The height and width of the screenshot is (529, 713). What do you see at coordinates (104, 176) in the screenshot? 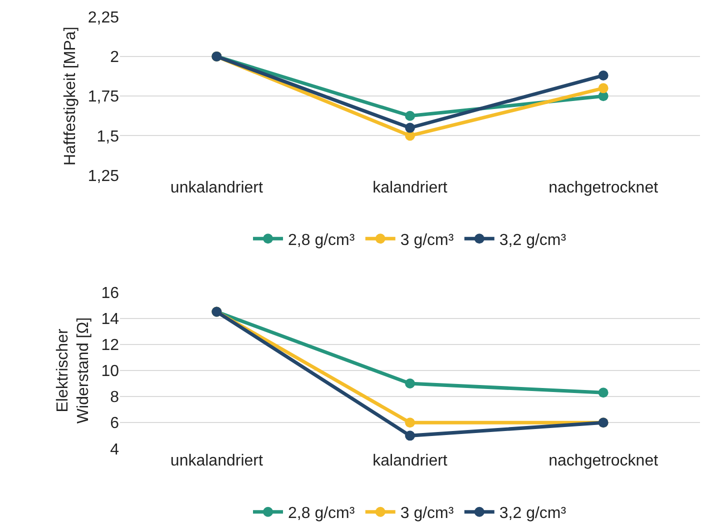
I see `y-tick-label: 1,25` at bounding box center [104, 176].